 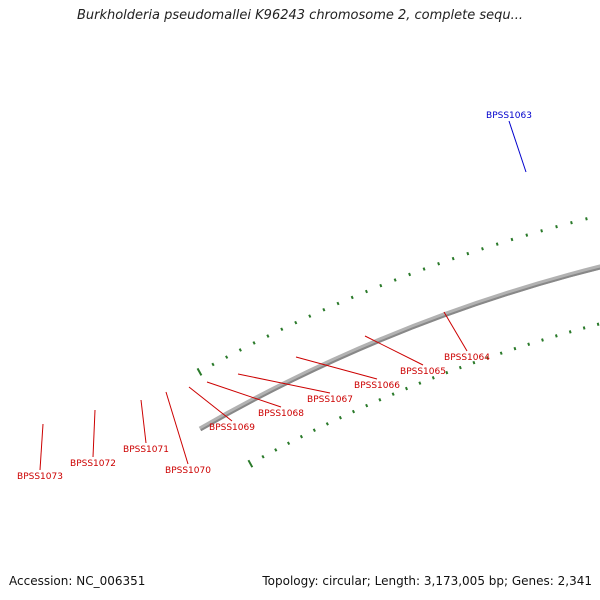 What do you see at coordinates (93, 464) in the screenshot?
I see `gene-label: BPSS1072` at bounding box center [93, 464].